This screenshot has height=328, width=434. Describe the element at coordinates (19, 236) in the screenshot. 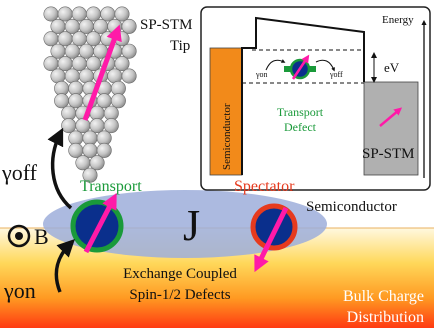

I see `magnetic-field-icon` at that location.